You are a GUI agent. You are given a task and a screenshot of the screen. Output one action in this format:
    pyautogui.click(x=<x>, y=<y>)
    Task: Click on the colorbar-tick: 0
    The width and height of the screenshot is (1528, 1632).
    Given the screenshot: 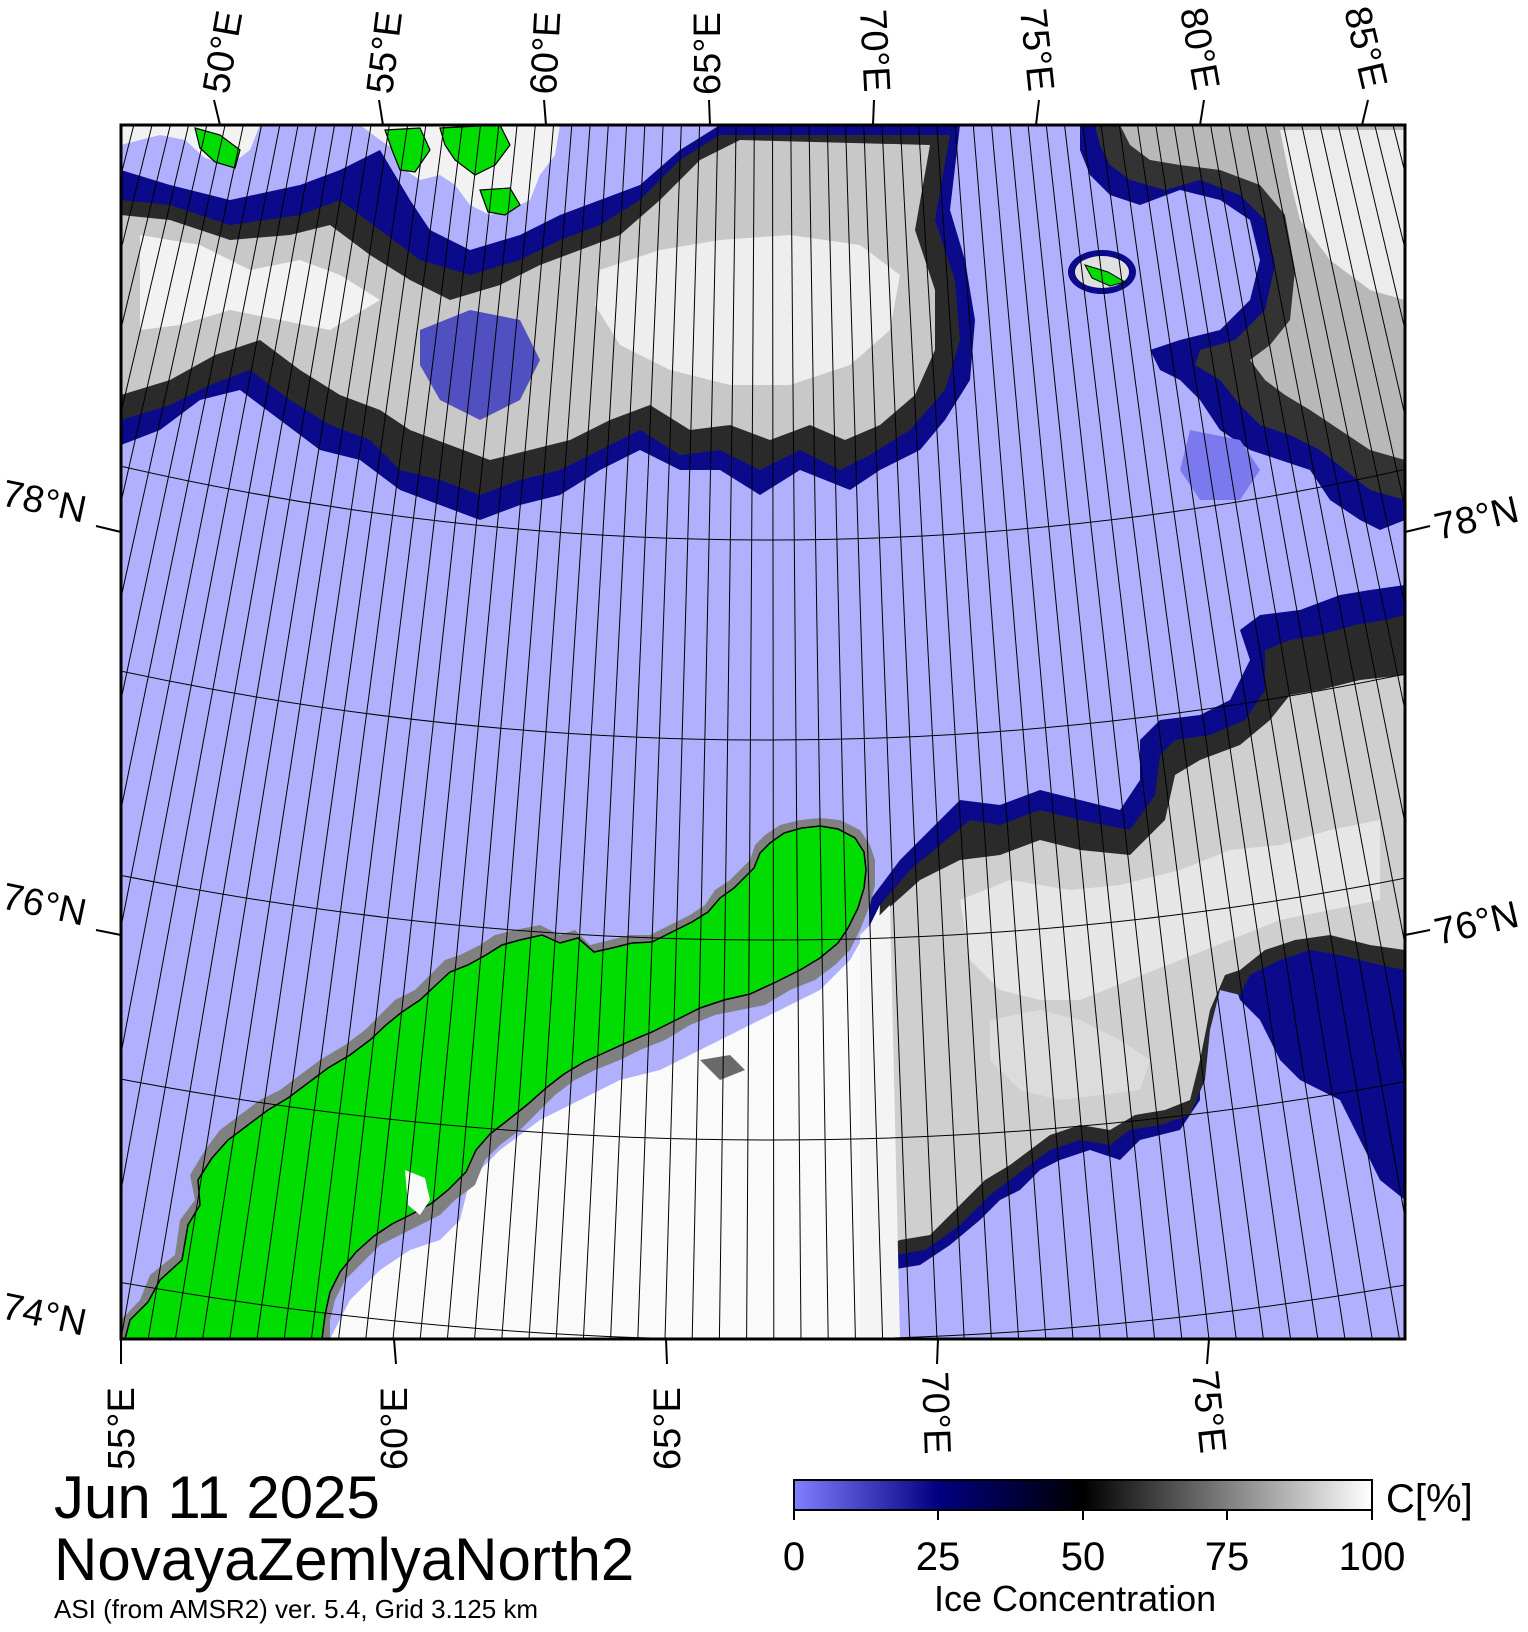 What is the action you would take?
    pyautogui.click(x=794, y=1557)
    